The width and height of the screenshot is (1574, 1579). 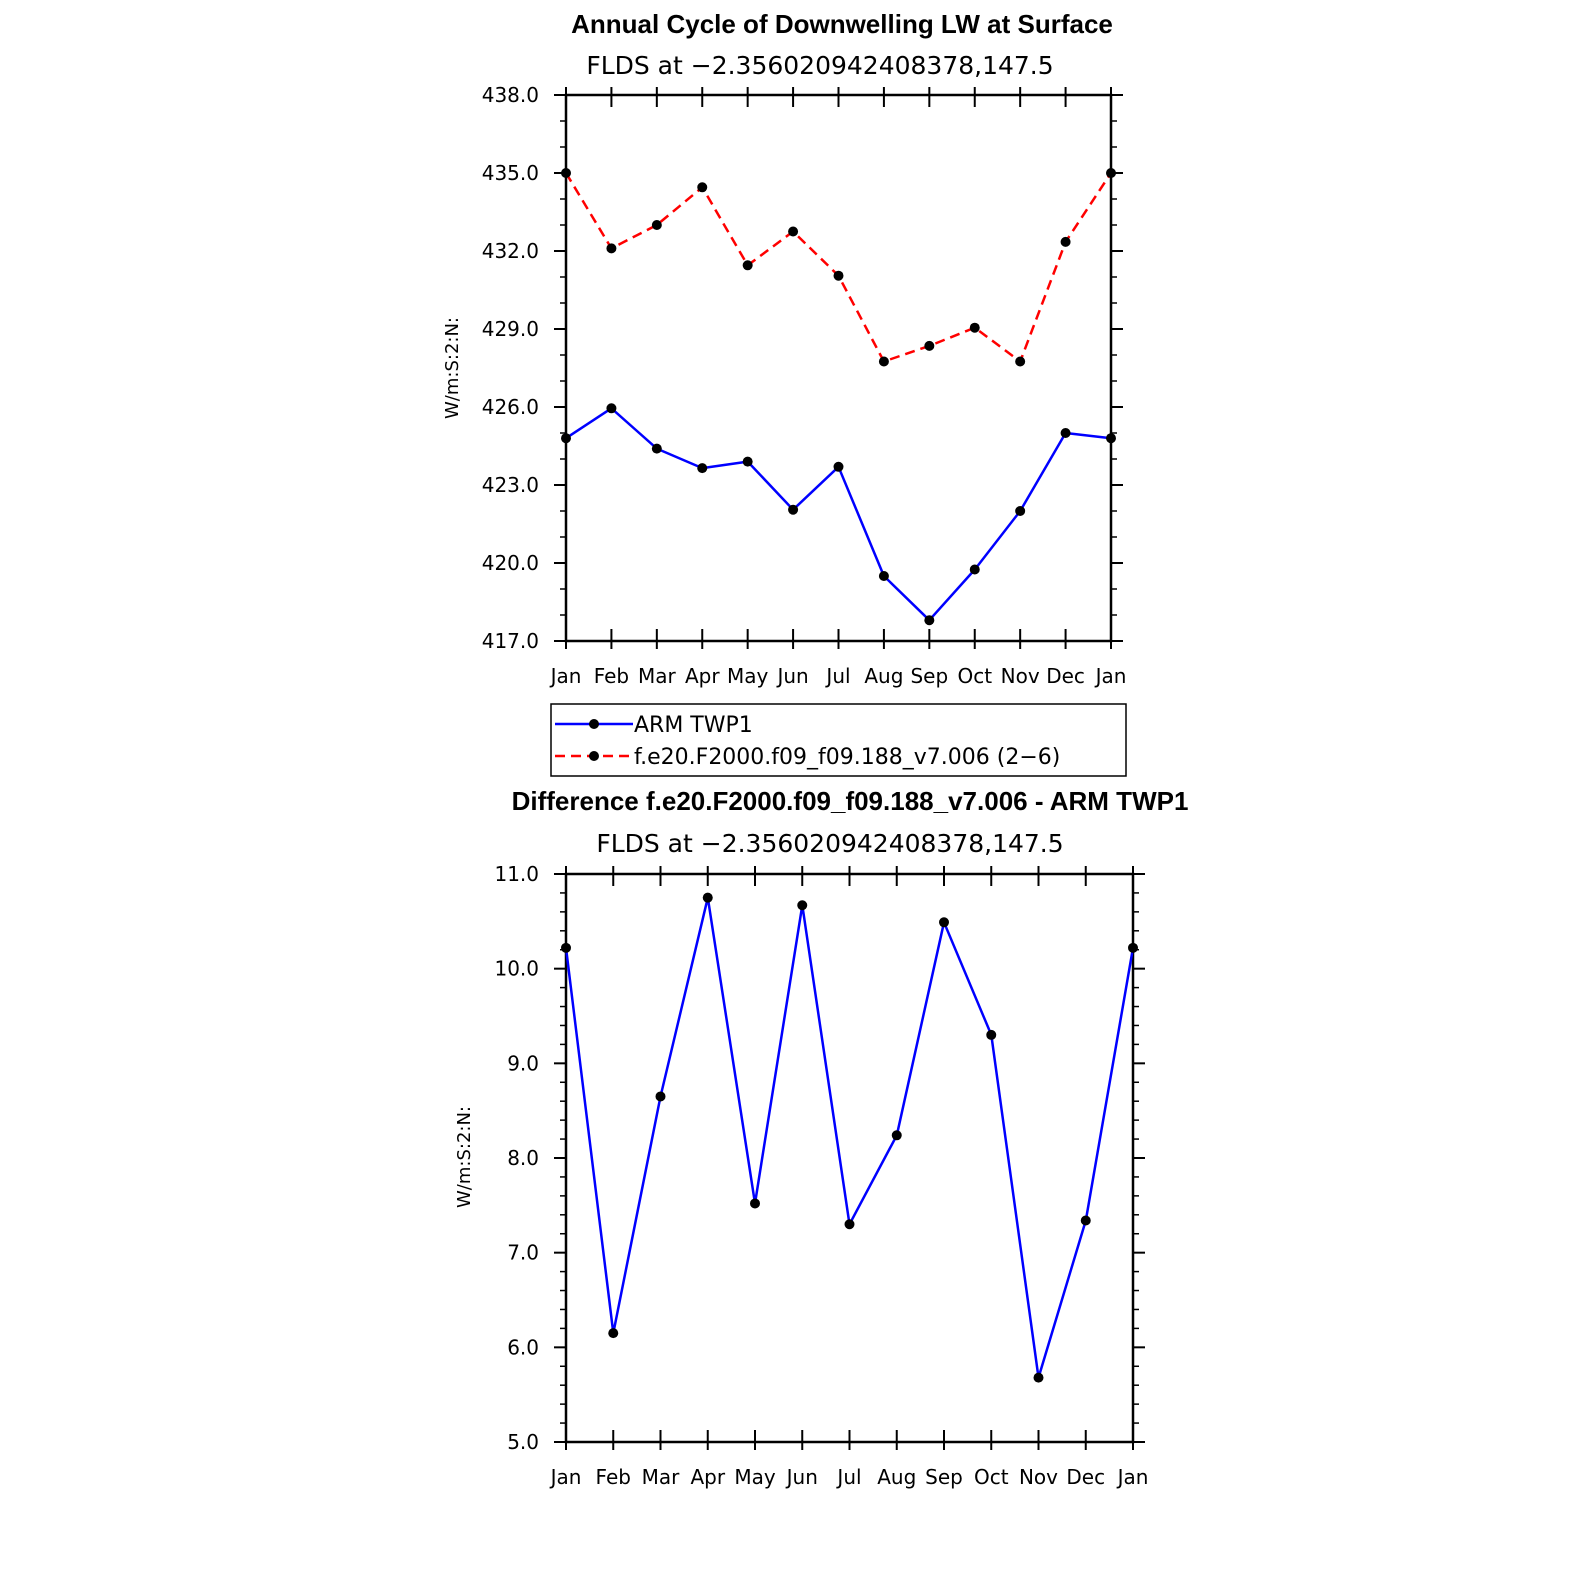 What do you see at coordinates (755, 1477) in the screenshot?
I see `bottom-chart-x-tick-label: May` at bounding box center [755, 1477].